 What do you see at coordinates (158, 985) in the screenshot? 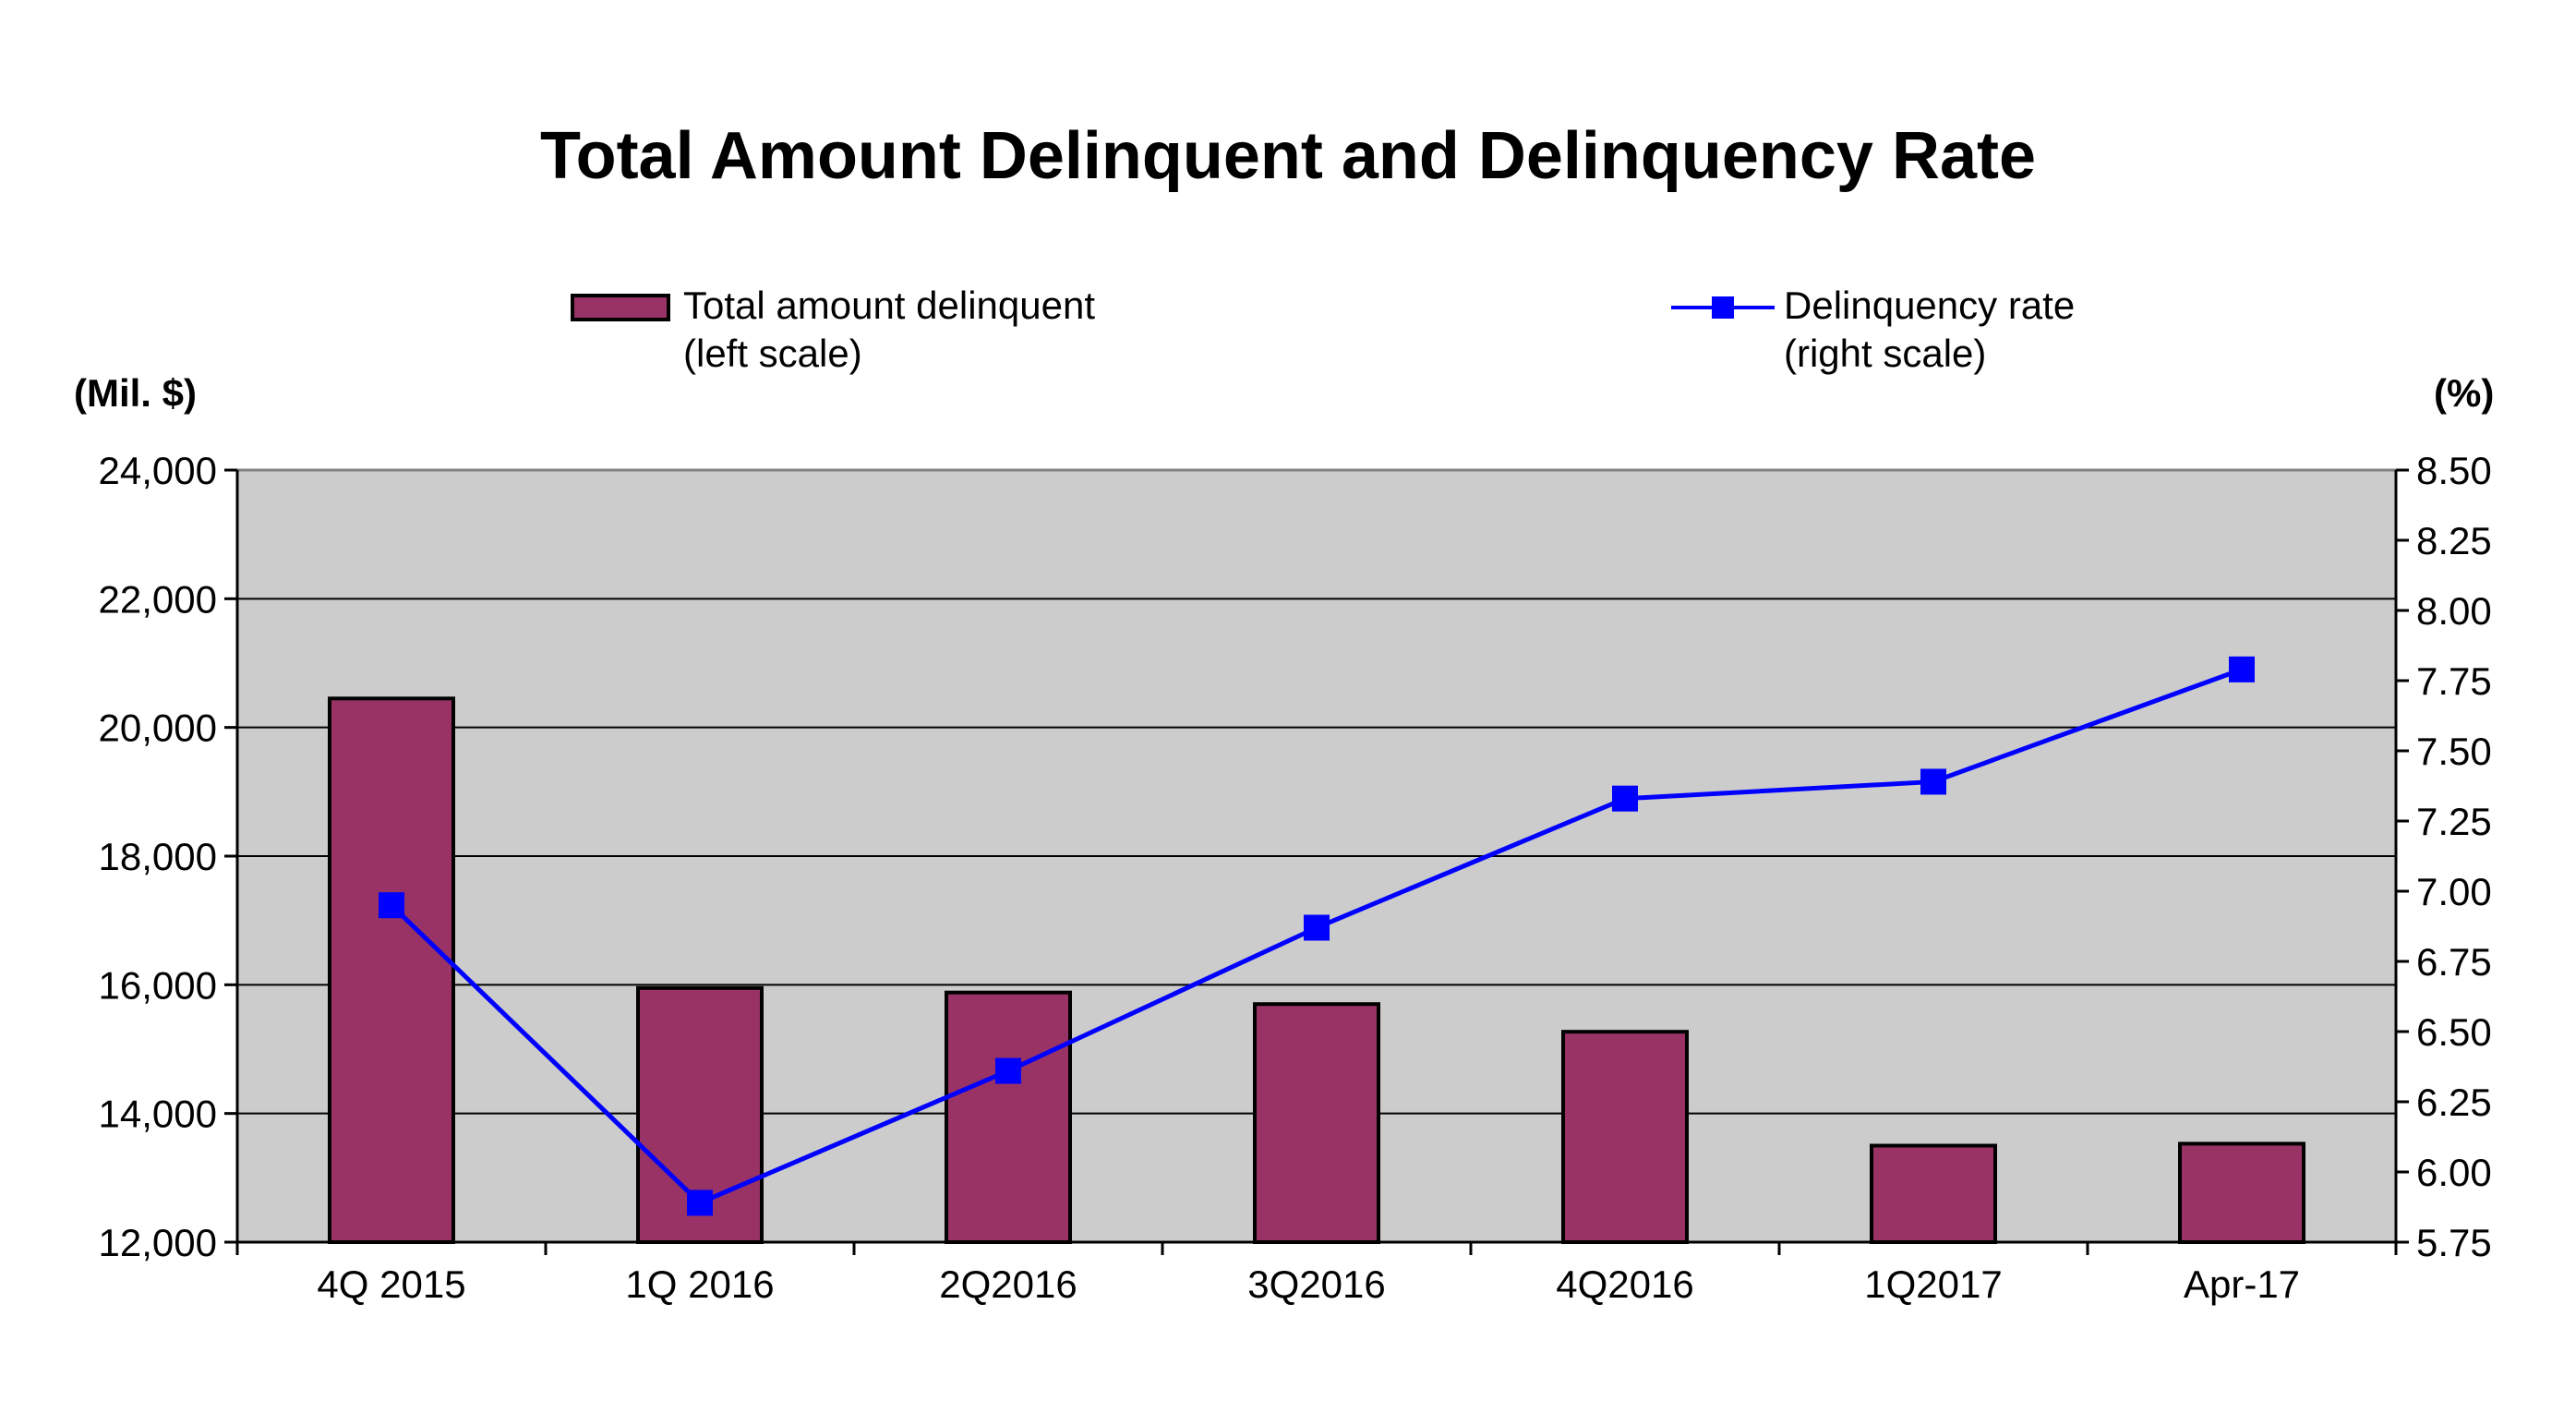
I see `left-tick-label: 16,000` at bounding box center [158, 985].